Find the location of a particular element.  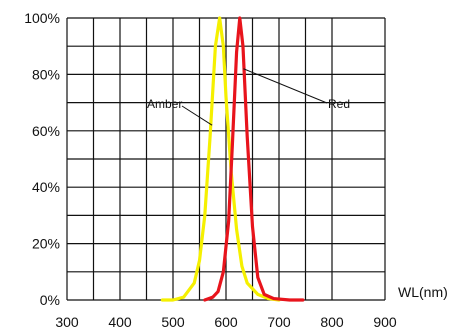

x-tick-label: 400 is located at coordinates (120, 322).